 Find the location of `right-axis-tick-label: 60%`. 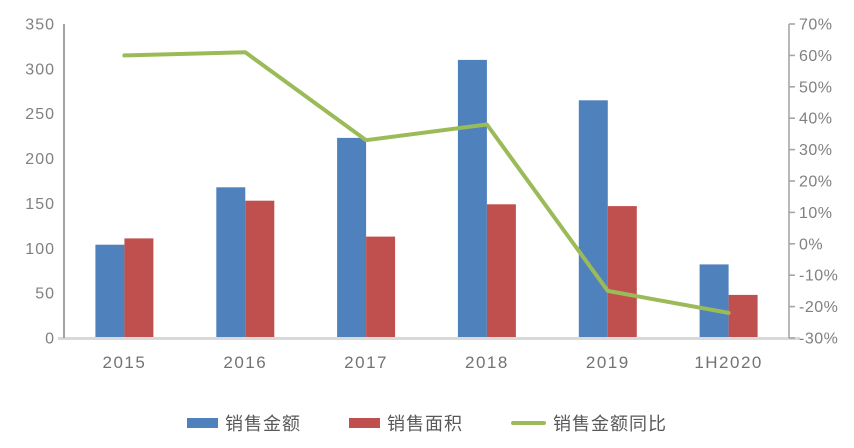

right-axis-tick-label: 60% is located at coordinates (816, 56).